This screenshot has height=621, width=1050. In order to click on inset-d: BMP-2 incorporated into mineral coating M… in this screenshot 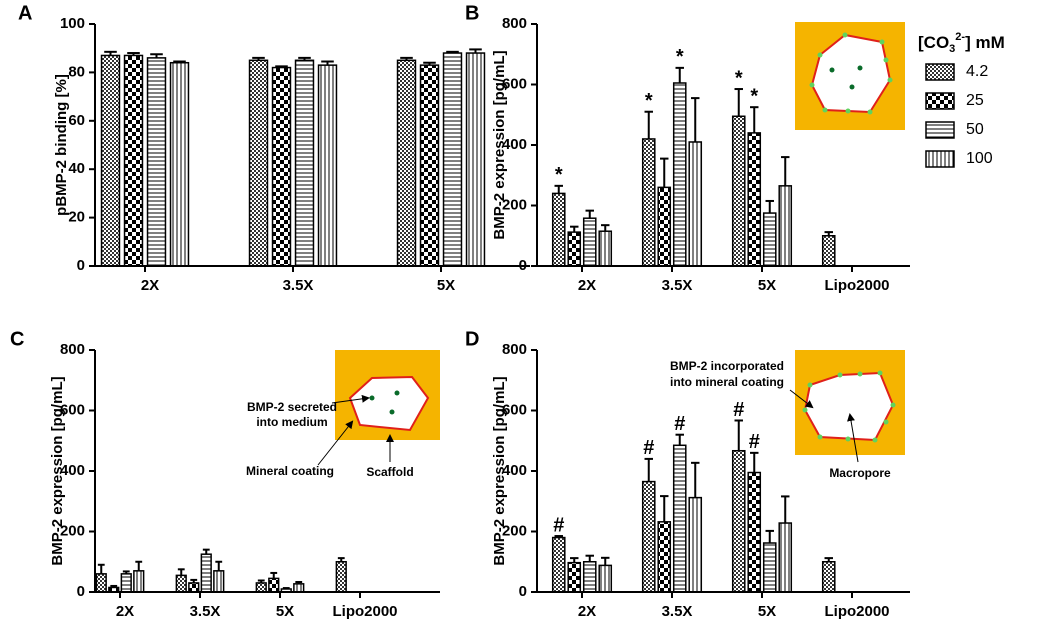, I will do `click(787, 415)`.